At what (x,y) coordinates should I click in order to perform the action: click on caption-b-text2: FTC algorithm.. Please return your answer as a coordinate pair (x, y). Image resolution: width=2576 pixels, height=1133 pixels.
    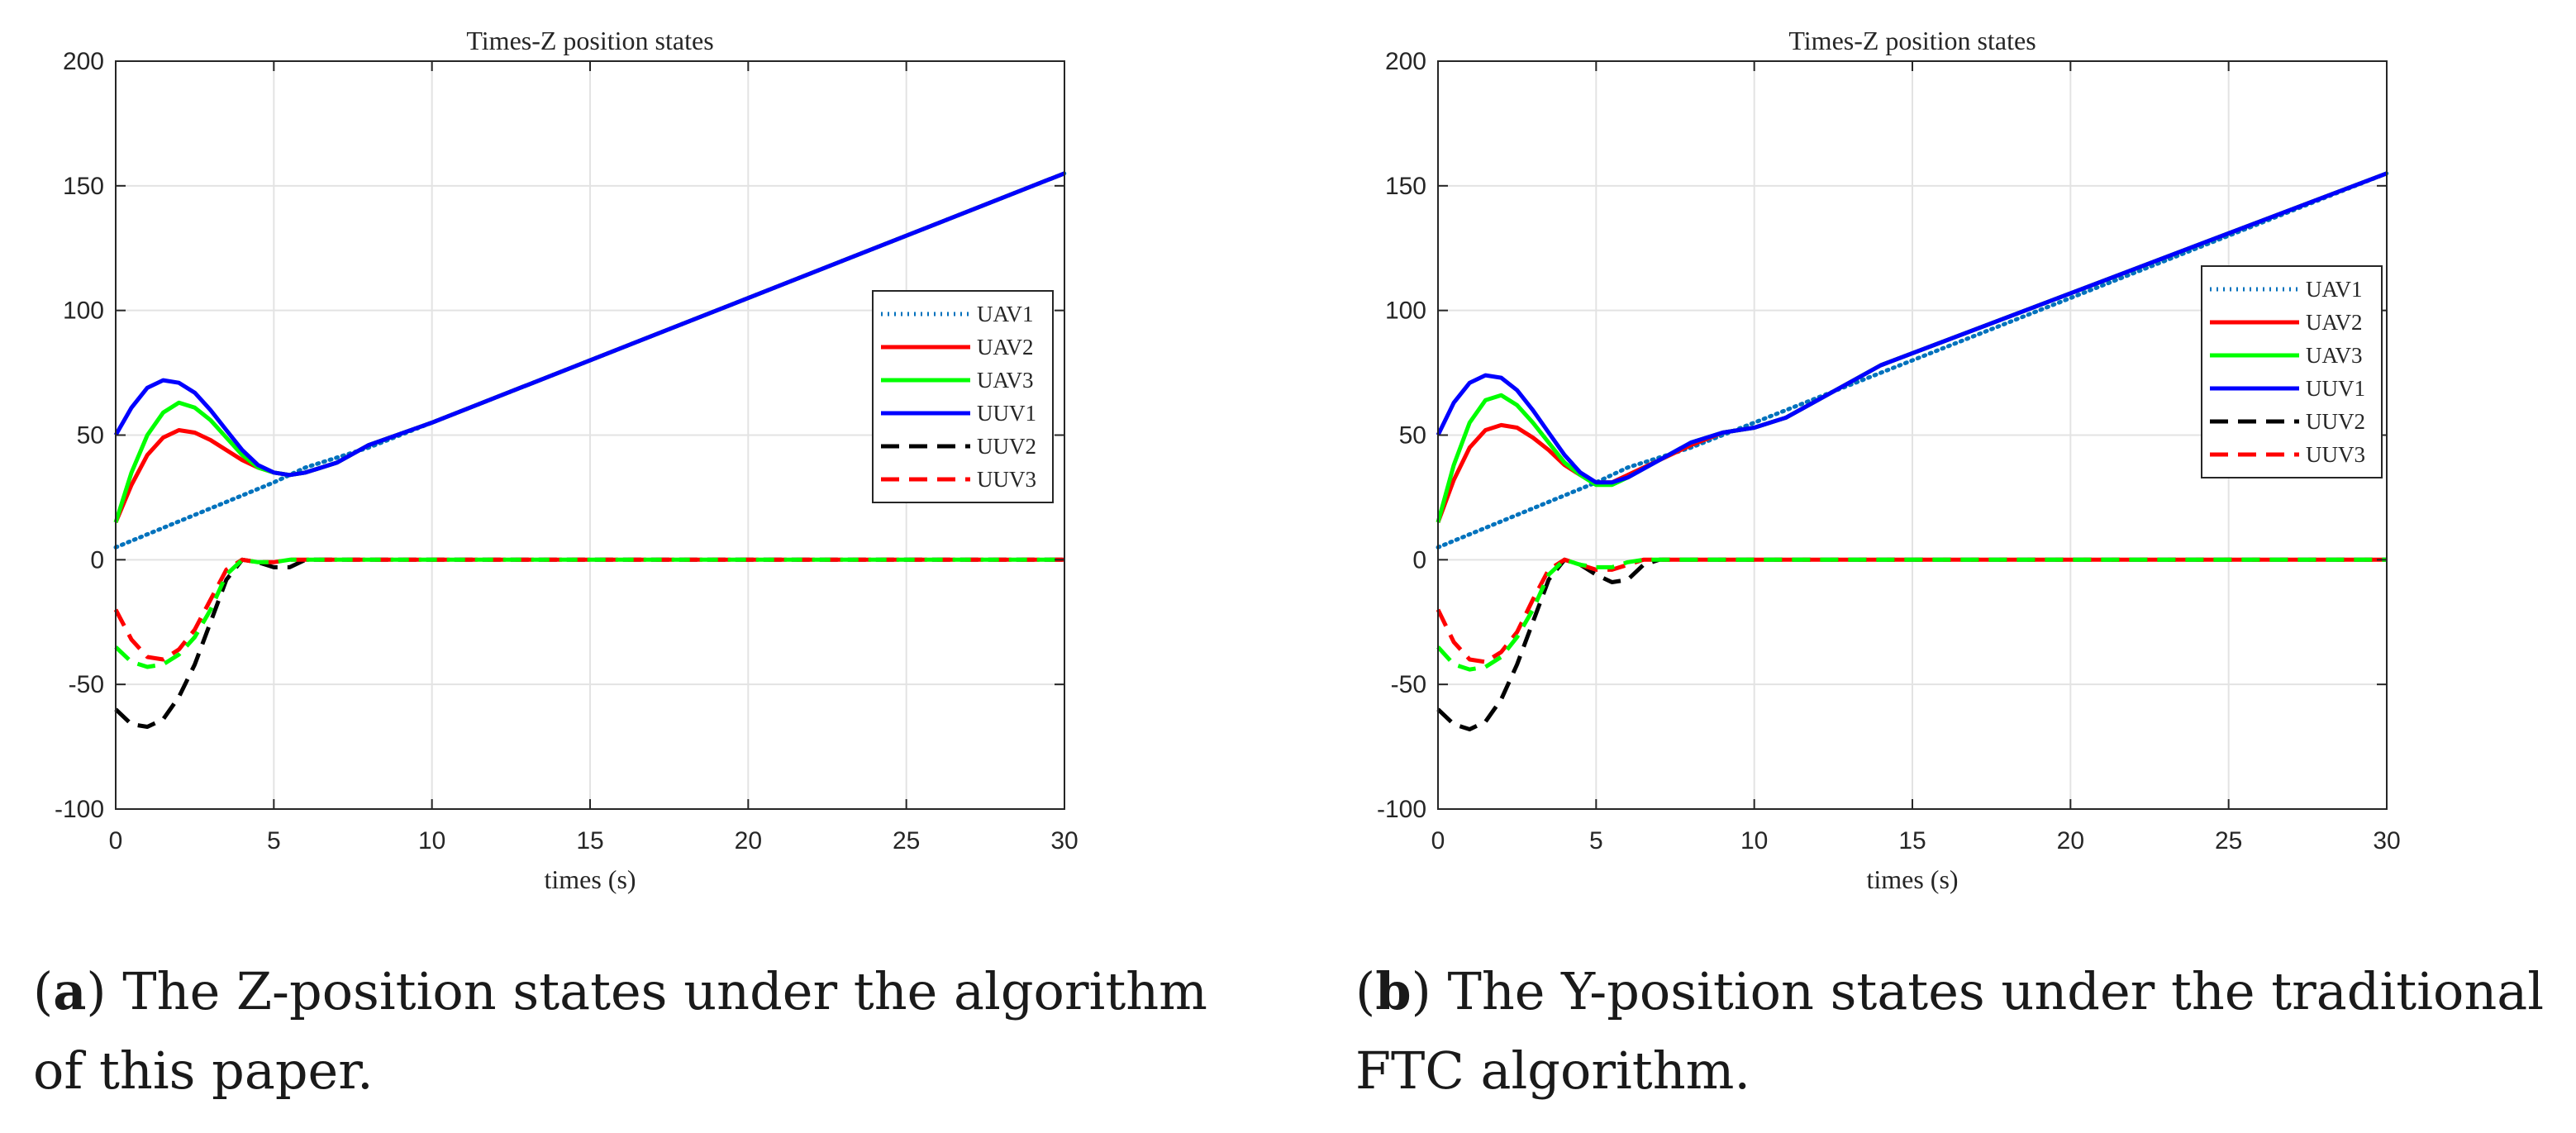
    Looking at the image, I should click on (1553, 1070).